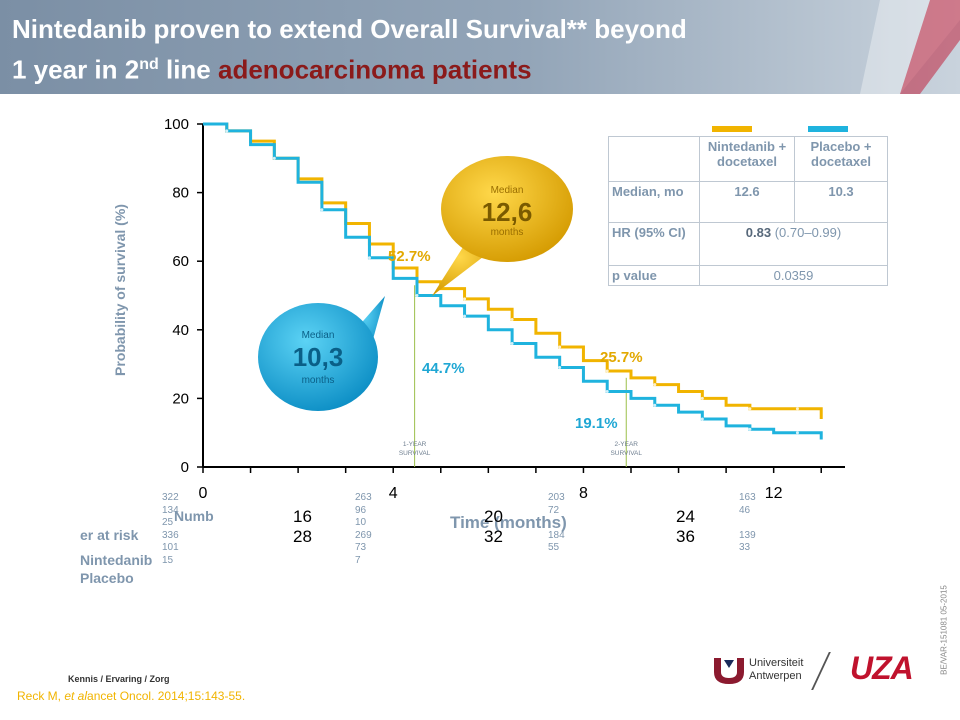  Describe the element at coordinates (621, 357) in the screenshot. I see `ninte-2yr-label: 25.7%` at that location.